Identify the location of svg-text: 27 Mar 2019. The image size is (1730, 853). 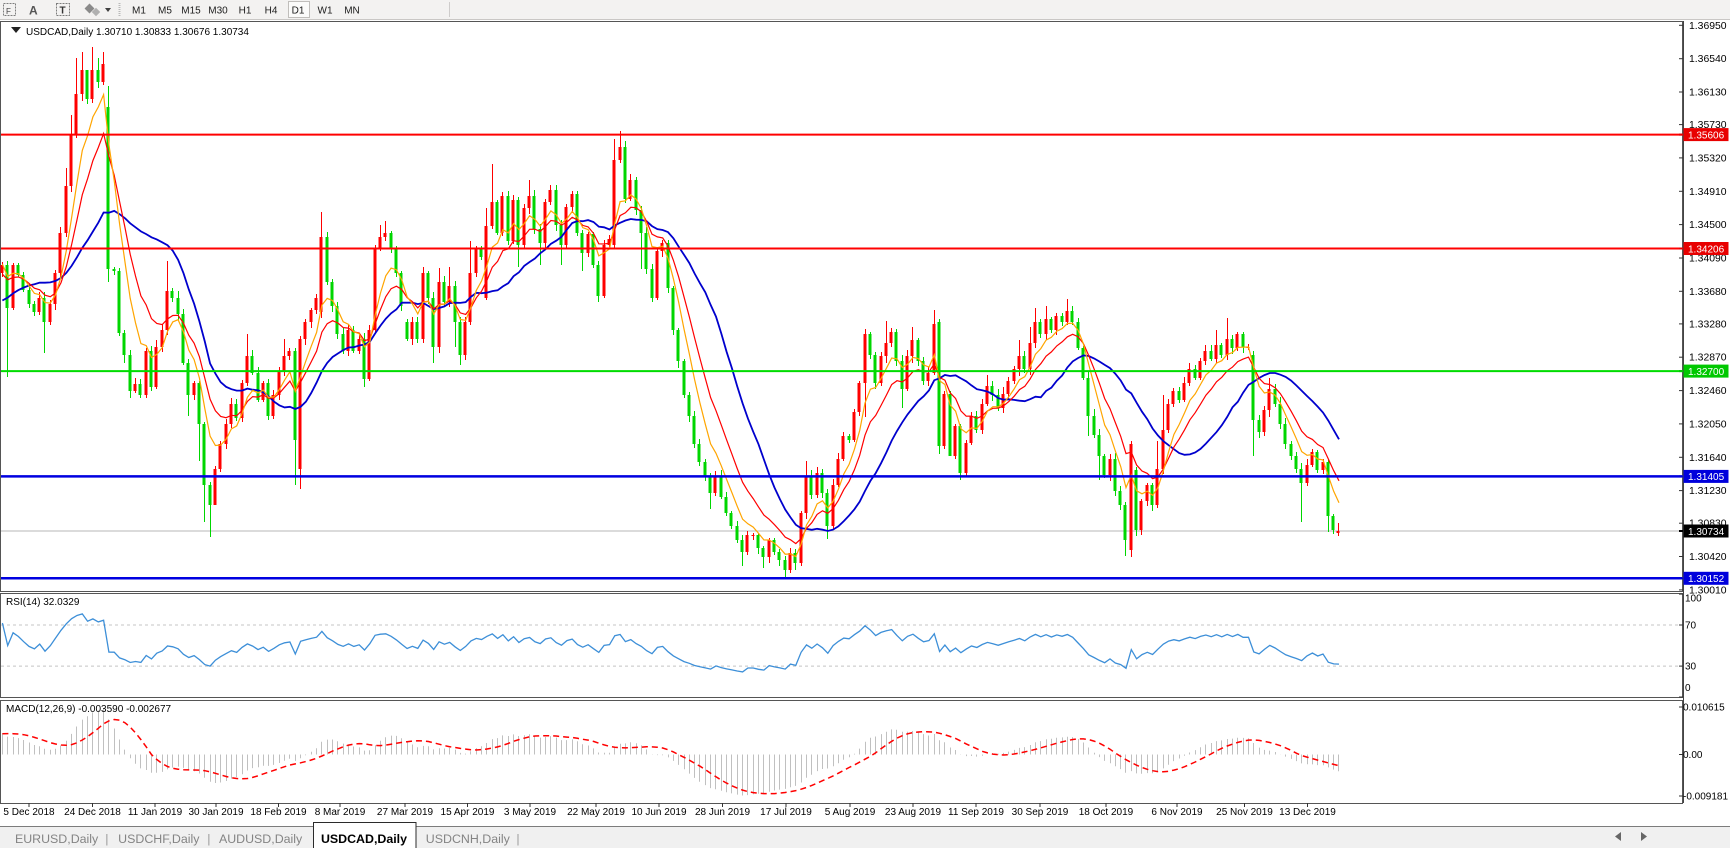
(405, 812).